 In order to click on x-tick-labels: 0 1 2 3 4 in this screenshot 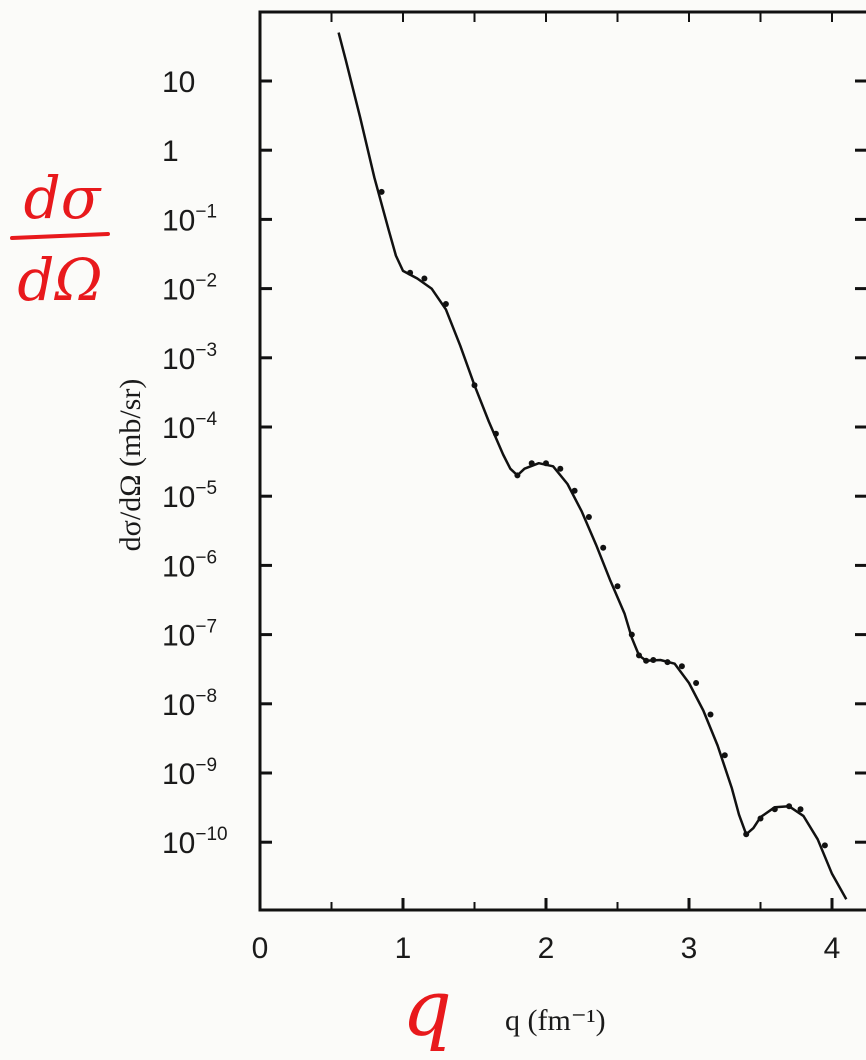, I will do `click(546, 948)`.